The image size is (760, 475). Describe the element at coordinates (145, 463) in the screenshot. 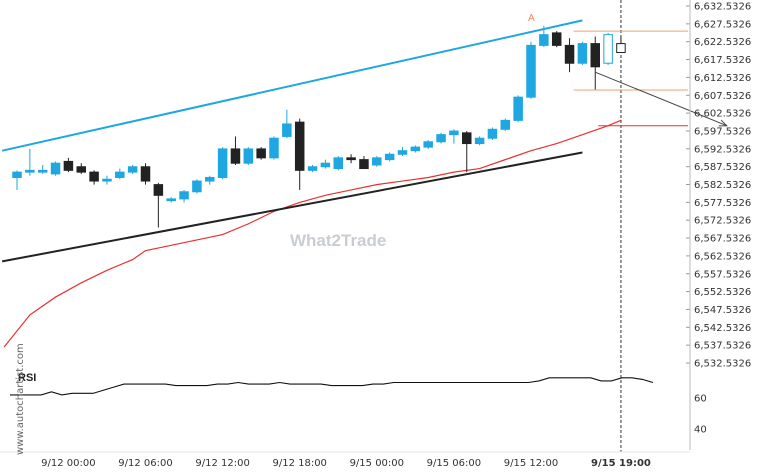

I see `time-tick-label: 9/12 06:00` at that location.